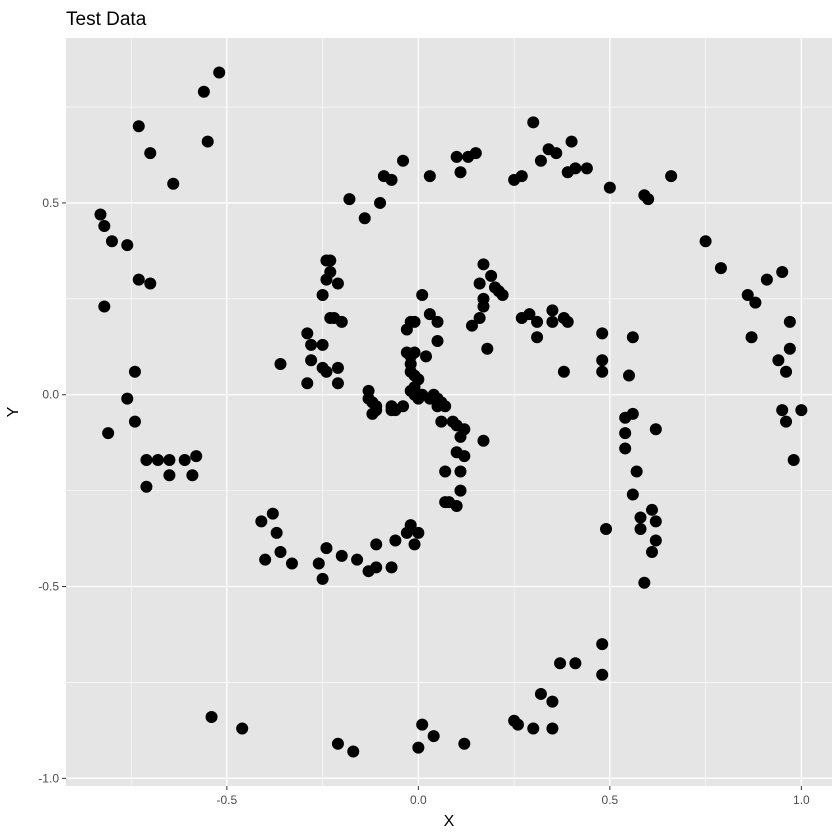 The image size is (840, 840). I want to click on y-tick-label: 0.5, so click(50, 203).